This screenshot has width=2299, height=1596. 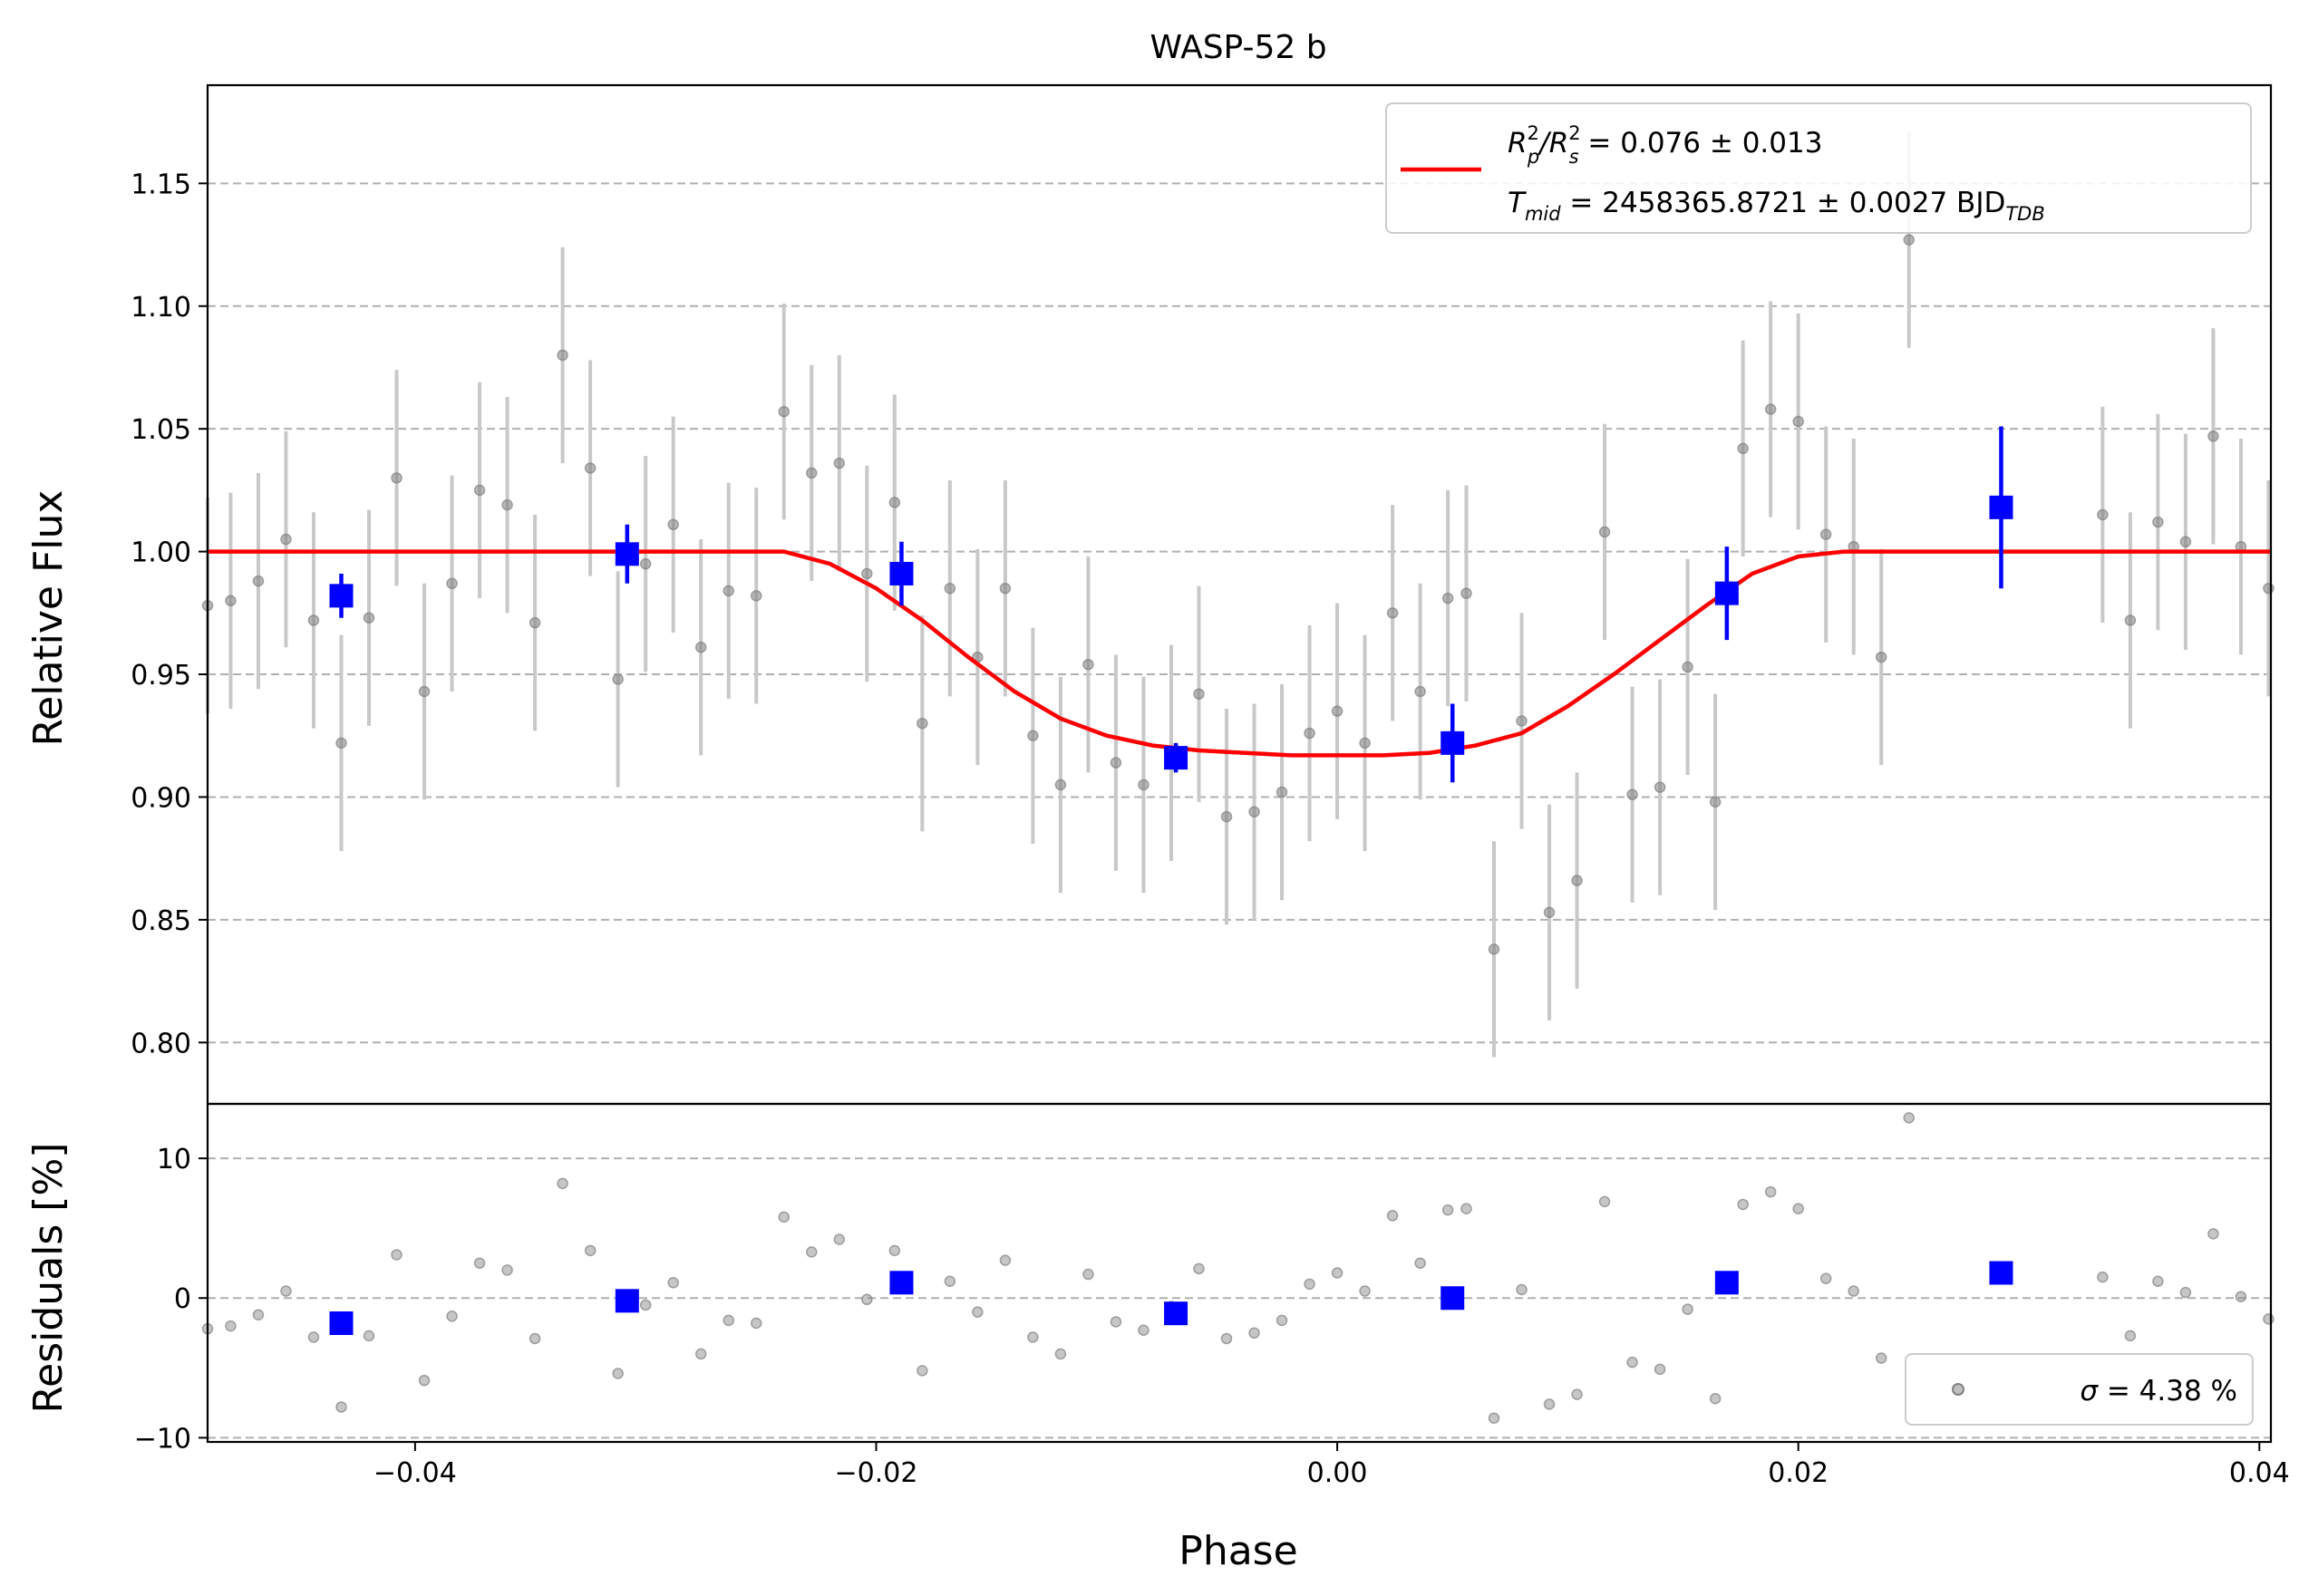 What do you see at coordinates (162, 1439) in the screenshot?
I see `residual-y-tick-label: −10` at bounding box center [162, 1439].